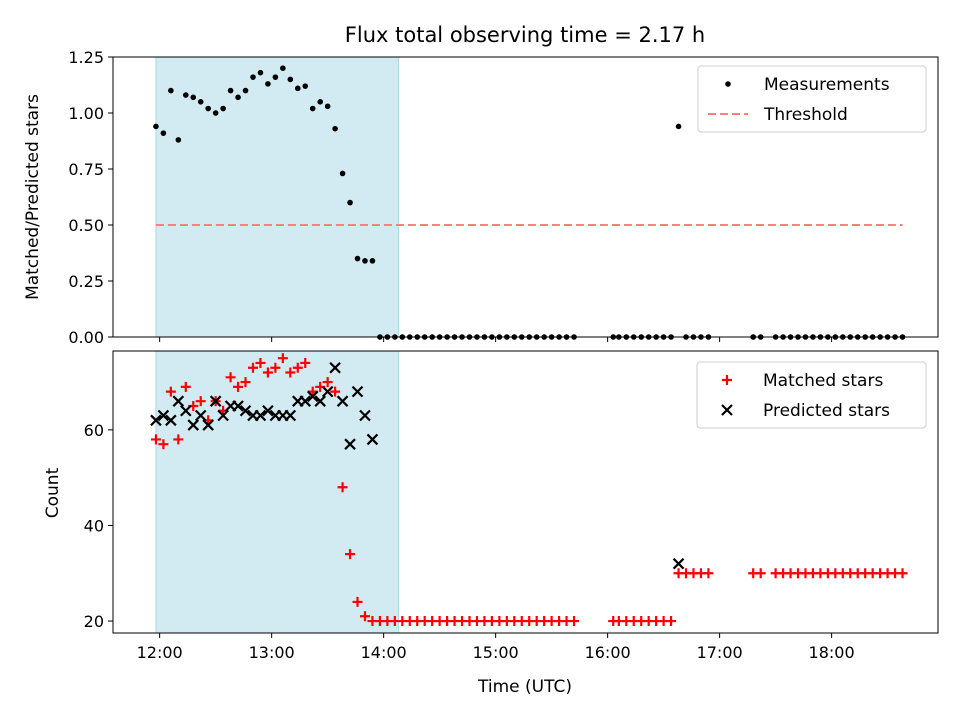 This screenshot has width=960, height=720. What do you see at coordinates (86, 337) in the screenshot?
I see `y-tick-label: 0.00` at bounding box center [86, 337].